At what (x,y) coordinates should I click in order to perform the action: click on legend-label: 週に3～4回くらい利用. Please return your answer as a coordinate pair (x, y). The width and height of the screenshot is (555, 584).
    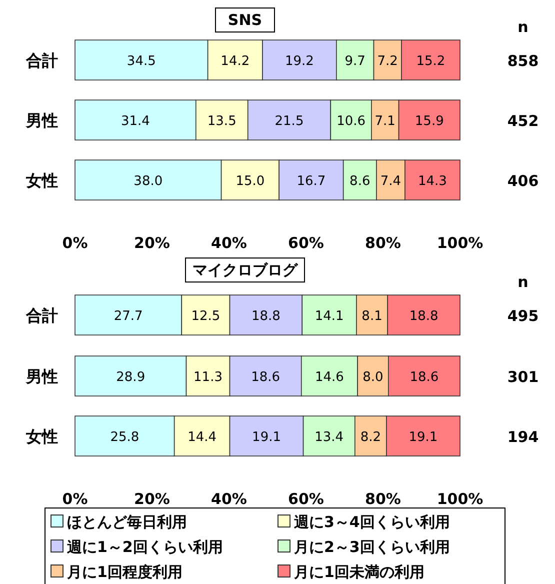
    Looking at the image, I should click on (371, 522).